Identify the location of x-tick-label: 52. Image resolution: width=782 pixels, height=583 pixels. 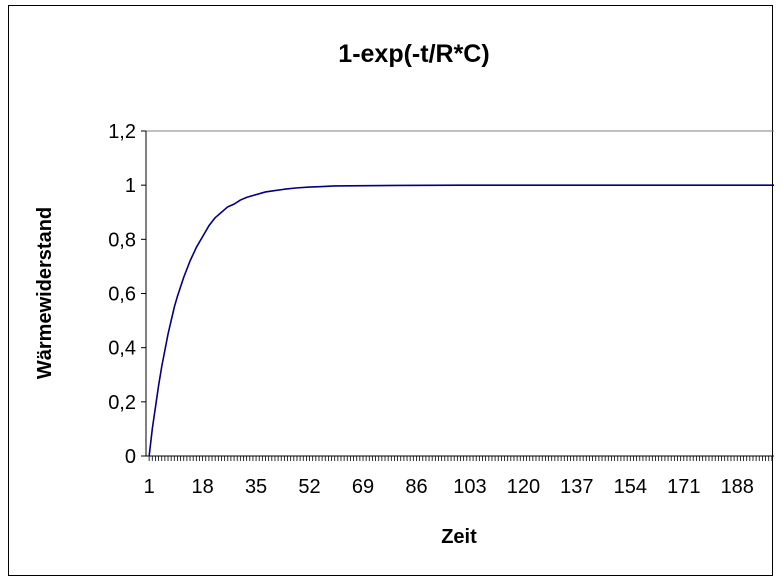
(309, 487).